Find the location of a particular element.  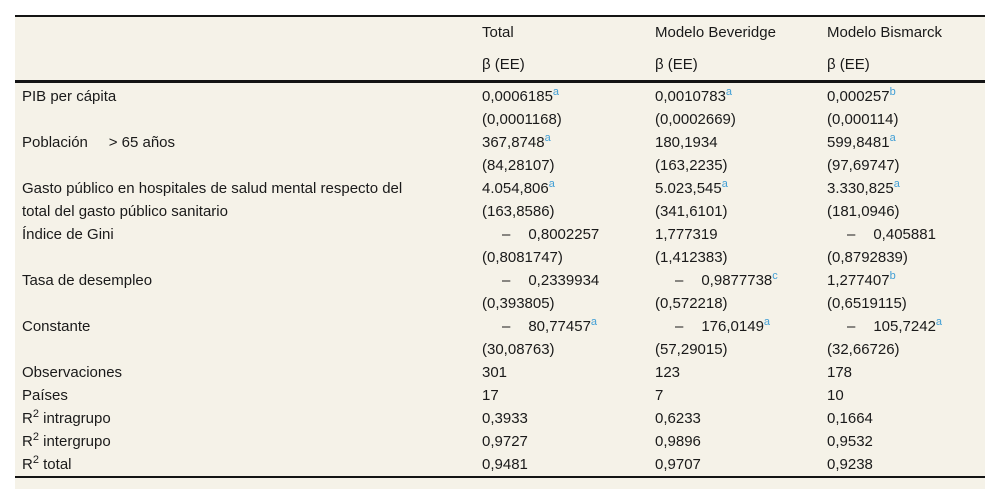

coefficient-value: 4.054,806a is located at coordinates (568, 188).